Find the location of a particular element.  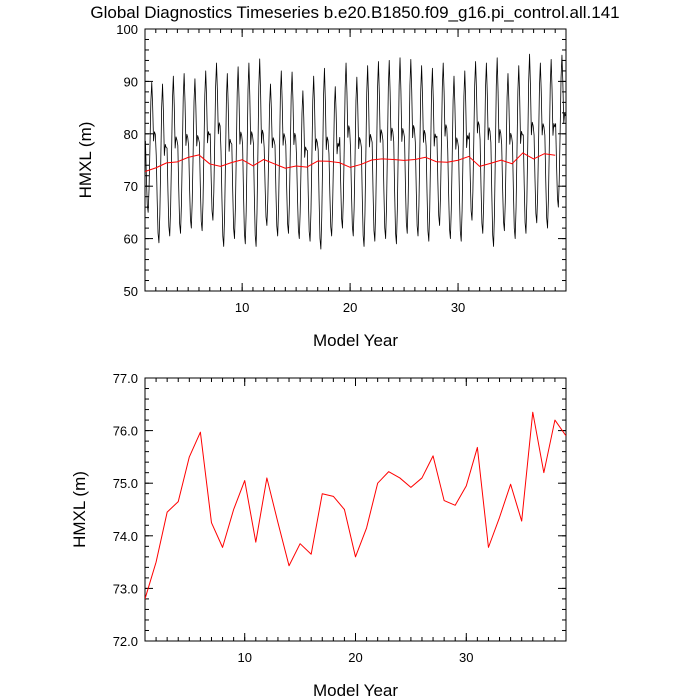

y-tick-label: 74.0 is located at coordinates (125, 536).